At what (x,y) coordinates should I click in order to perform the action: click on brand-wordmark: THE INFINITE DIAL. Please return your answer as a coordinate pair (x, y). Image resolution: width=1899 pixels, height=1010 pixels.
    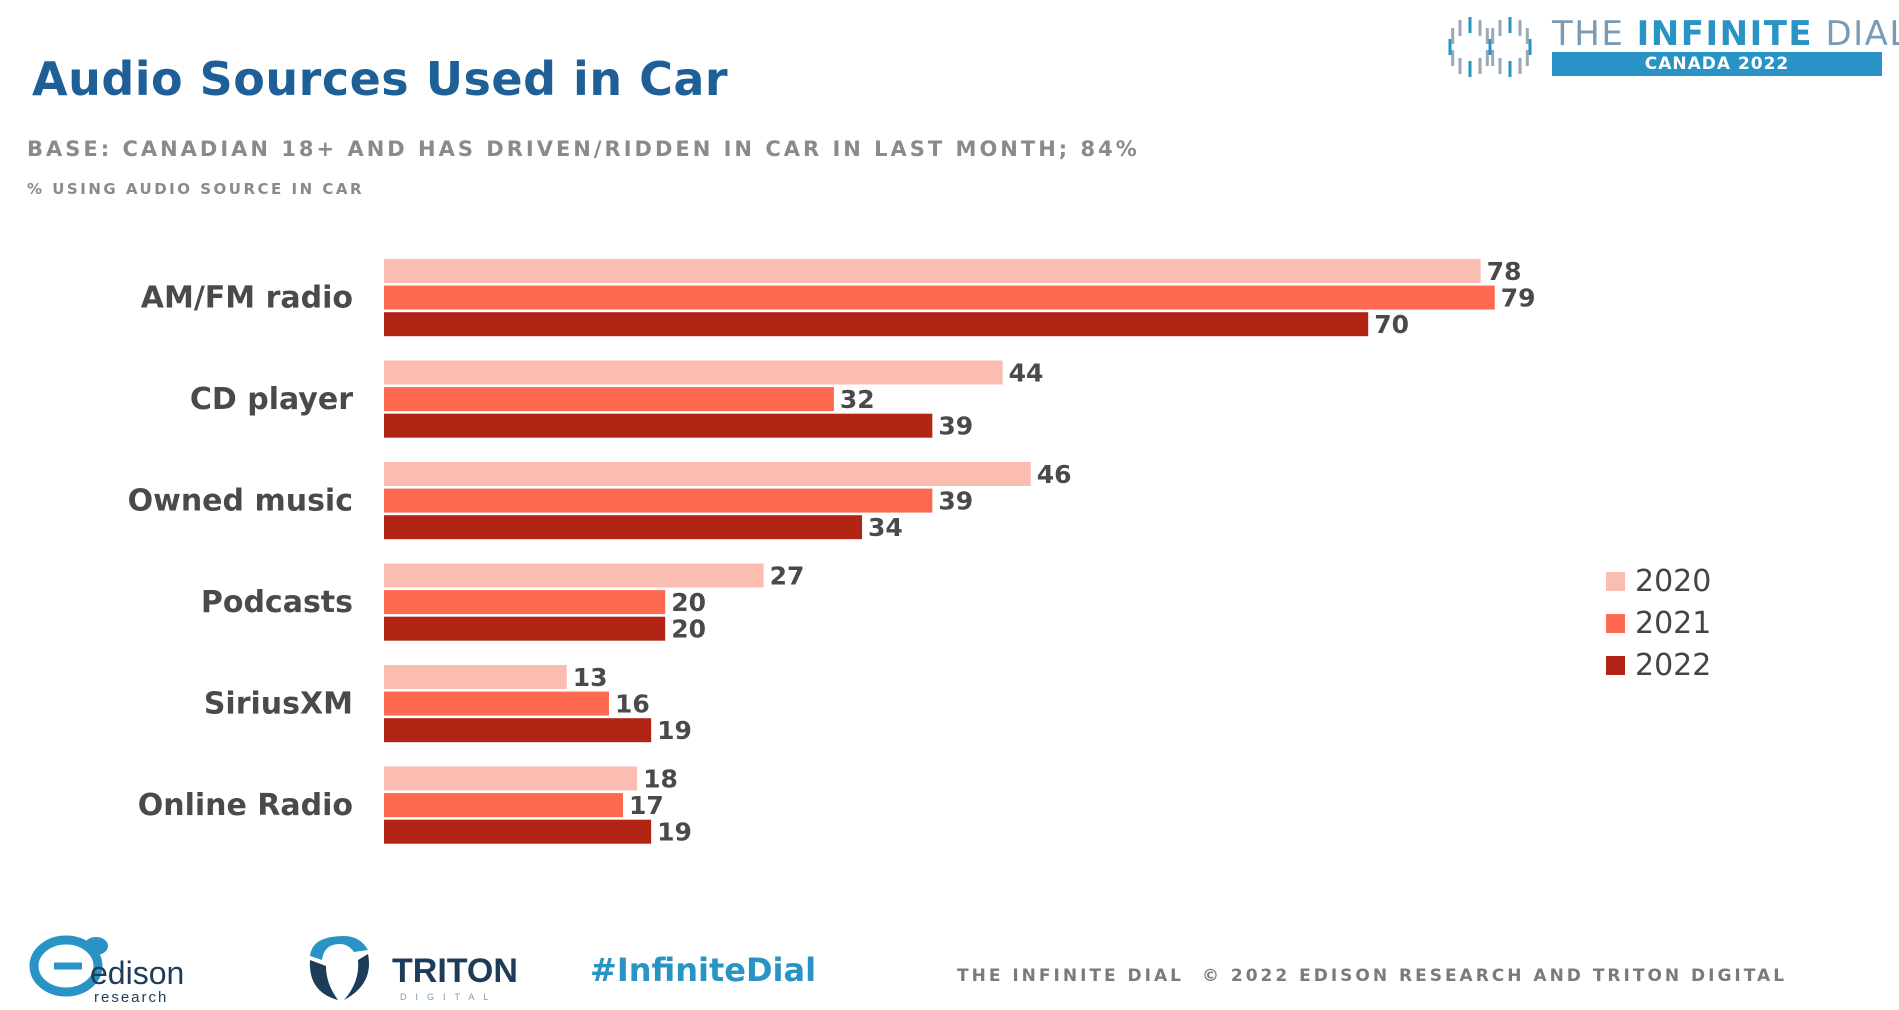
    Looking at the image, I should click on (1725, 34).